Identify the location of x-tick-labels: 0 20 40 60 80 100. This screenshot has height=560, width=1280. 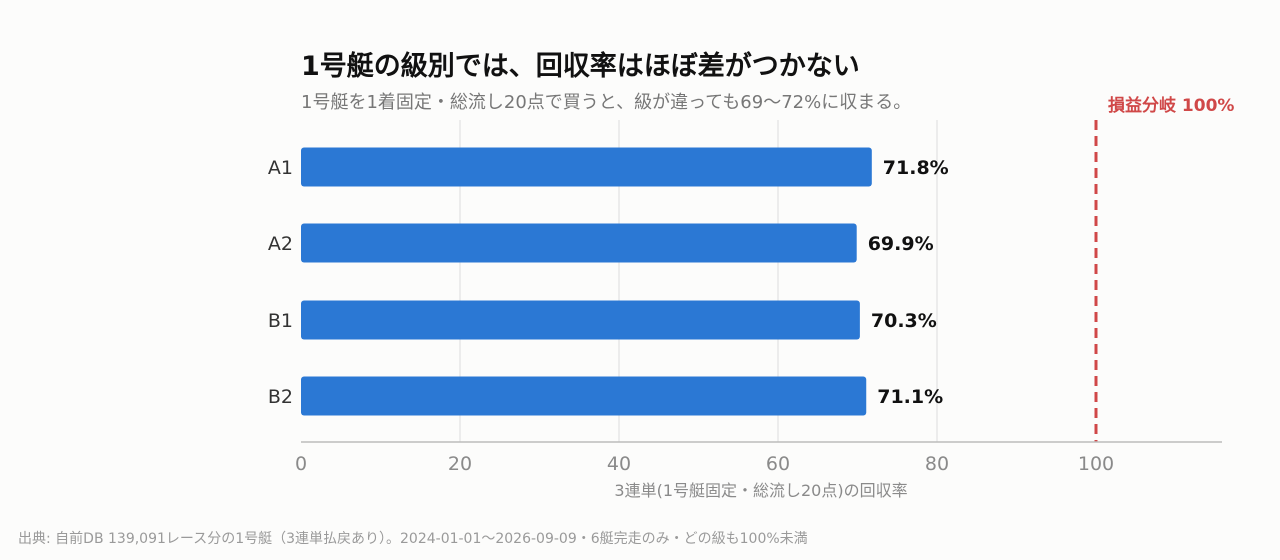
(704, 464).